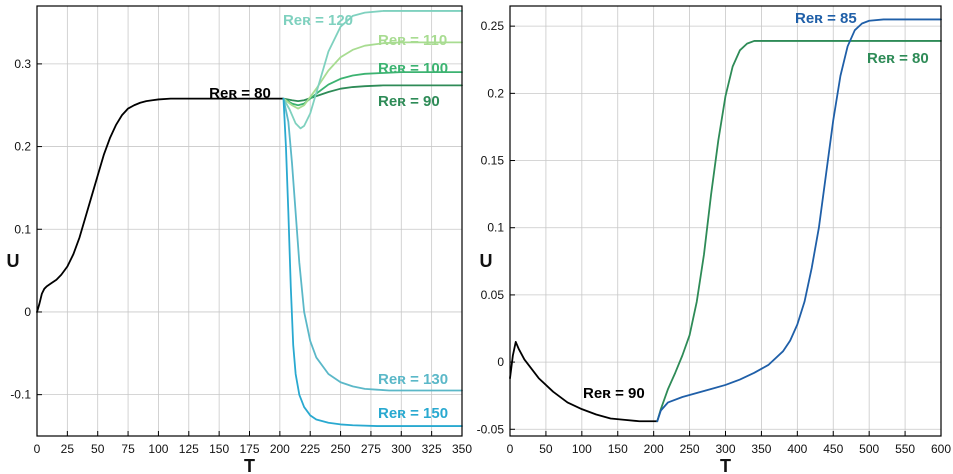 This screenshot has width=953, height=474. Describe the element at coordinates (941, 449) in the screenshot. I see `x-tick-label: 600` at that location.